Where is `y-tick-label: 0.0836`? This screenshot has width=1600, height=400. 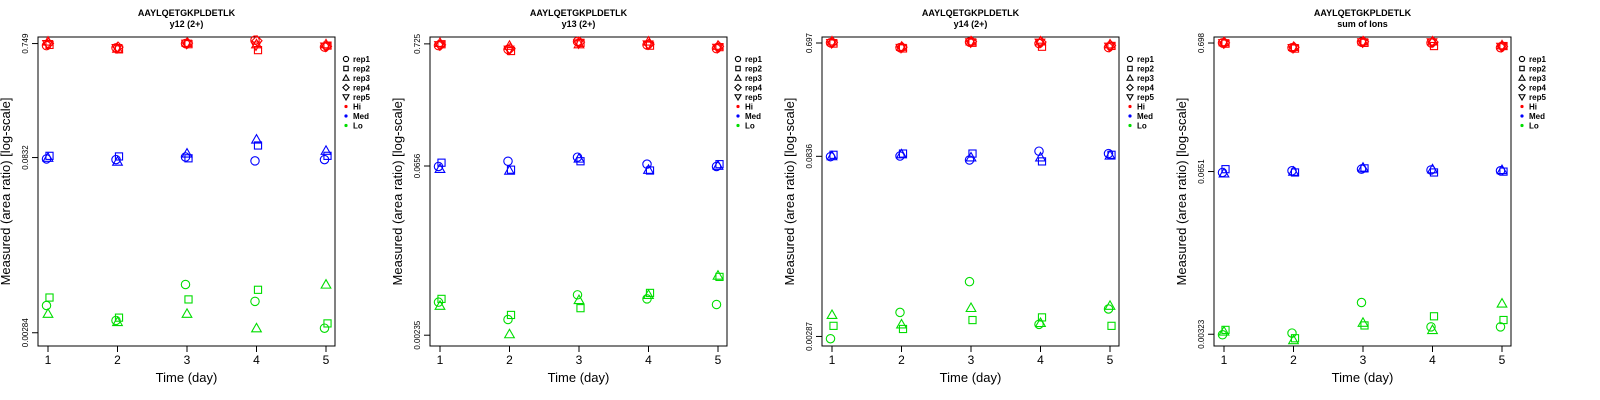
y-tick-label: 0.0836 is located at coordinates (809, 156).